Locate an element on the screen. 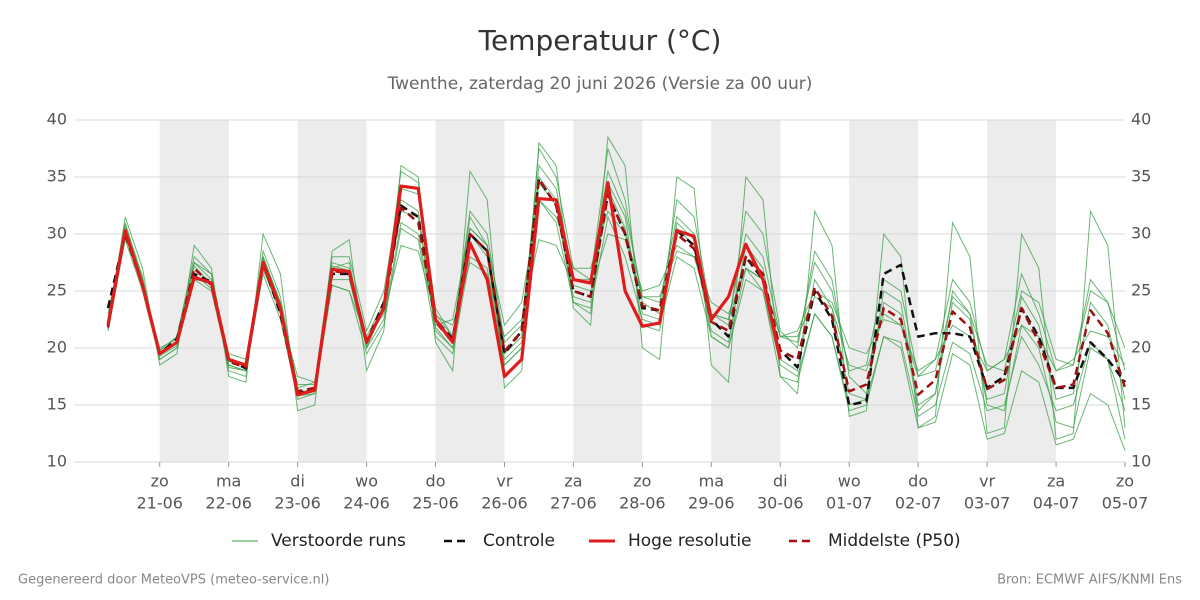  x-tick-date: 03-07 is located at coordinates (987, 503).